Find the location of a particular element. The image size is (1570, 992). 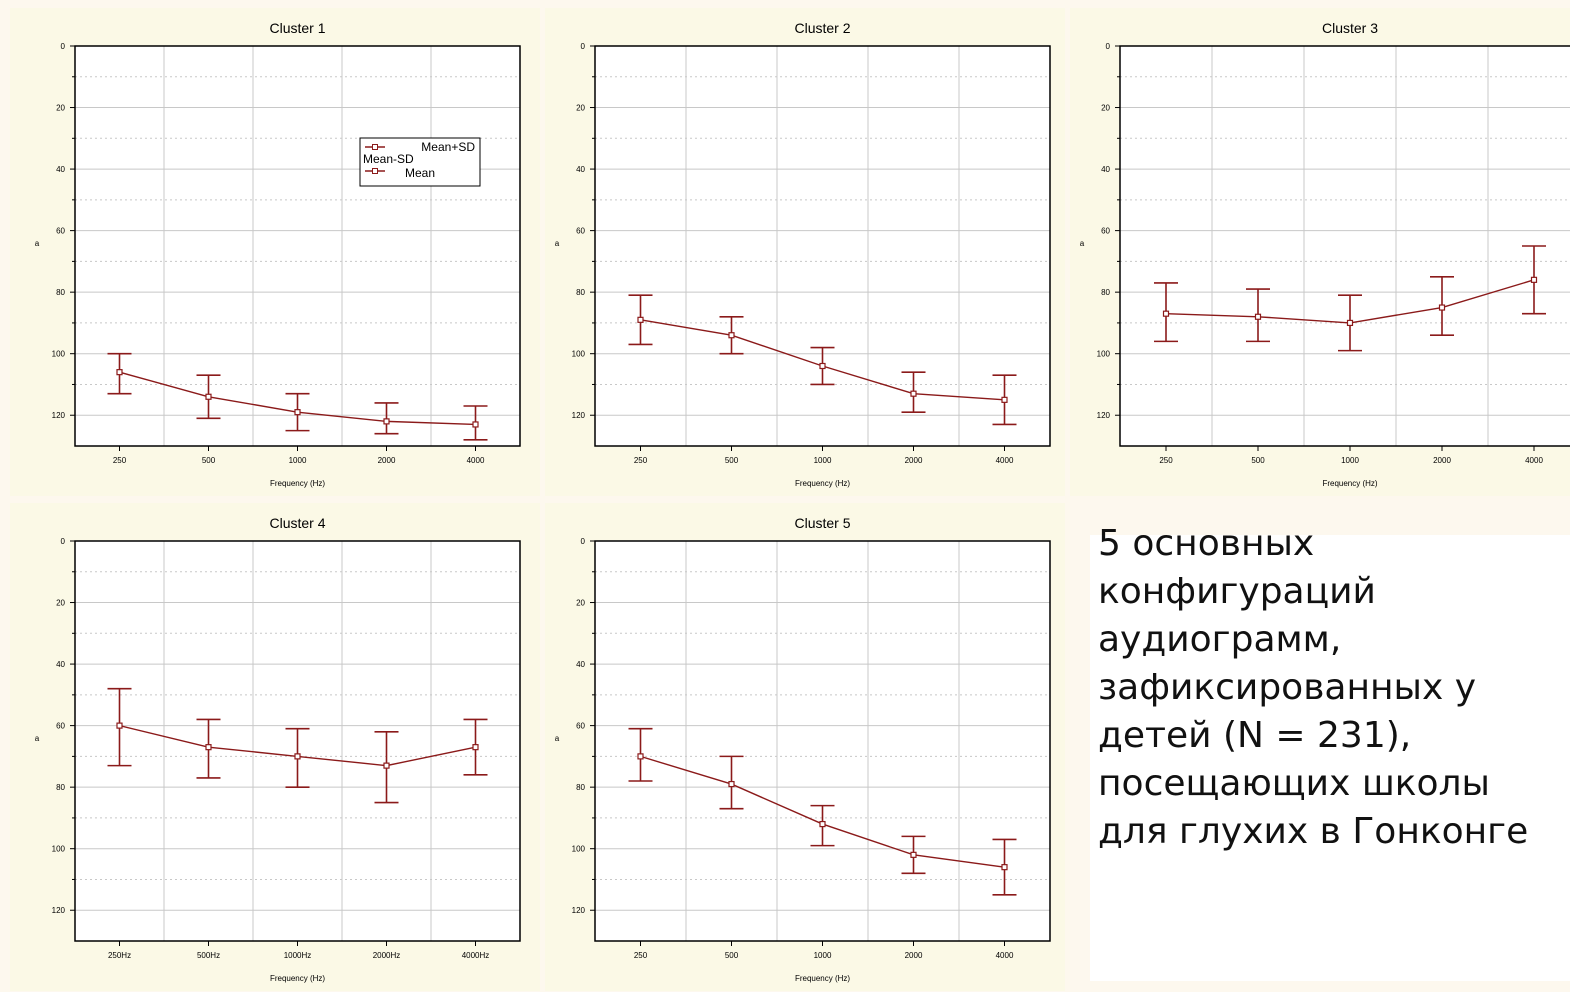

chart-title: Cluster 5 is located at coordinates (822, 523).